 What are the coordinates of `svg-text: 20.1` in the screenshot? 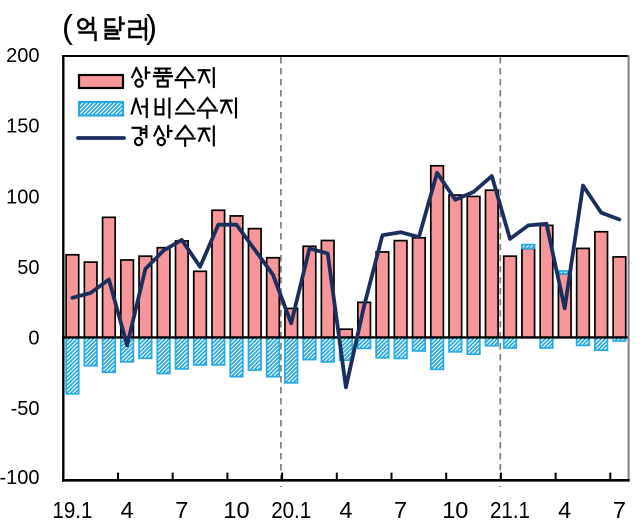 It's located at (291, 510).